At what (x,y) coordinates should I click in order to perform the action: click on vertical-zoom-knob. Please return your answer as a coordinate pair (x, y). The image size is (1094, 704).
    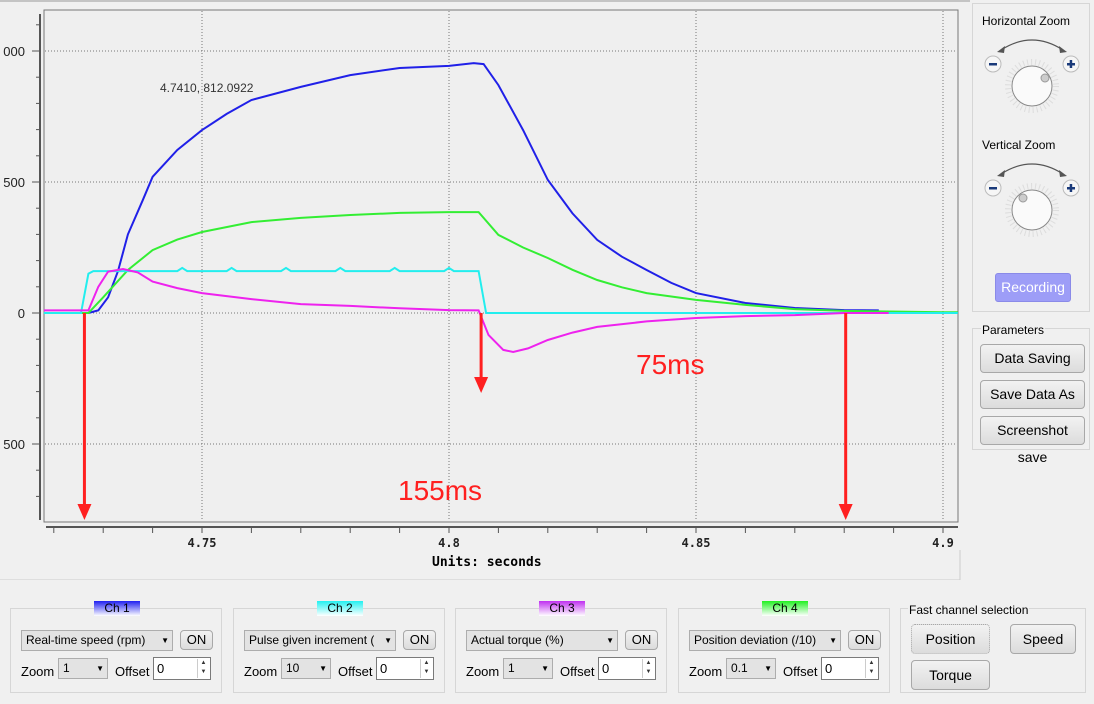
    Looking at the image, I should click on (1032, 198).